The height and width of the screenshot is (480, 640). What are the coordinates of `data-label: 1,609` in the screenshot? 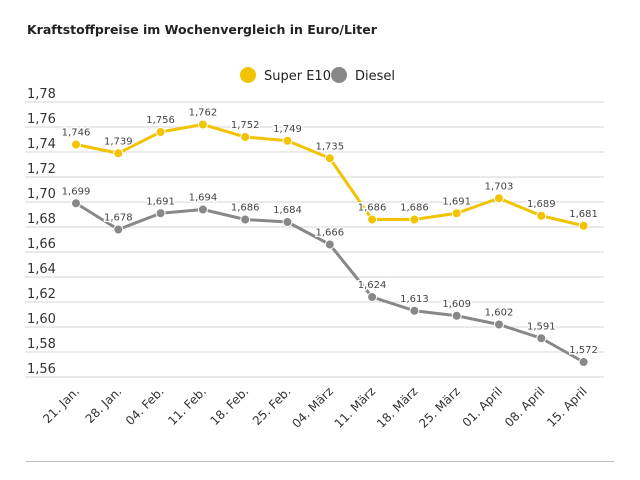 It's located at (456, 304).